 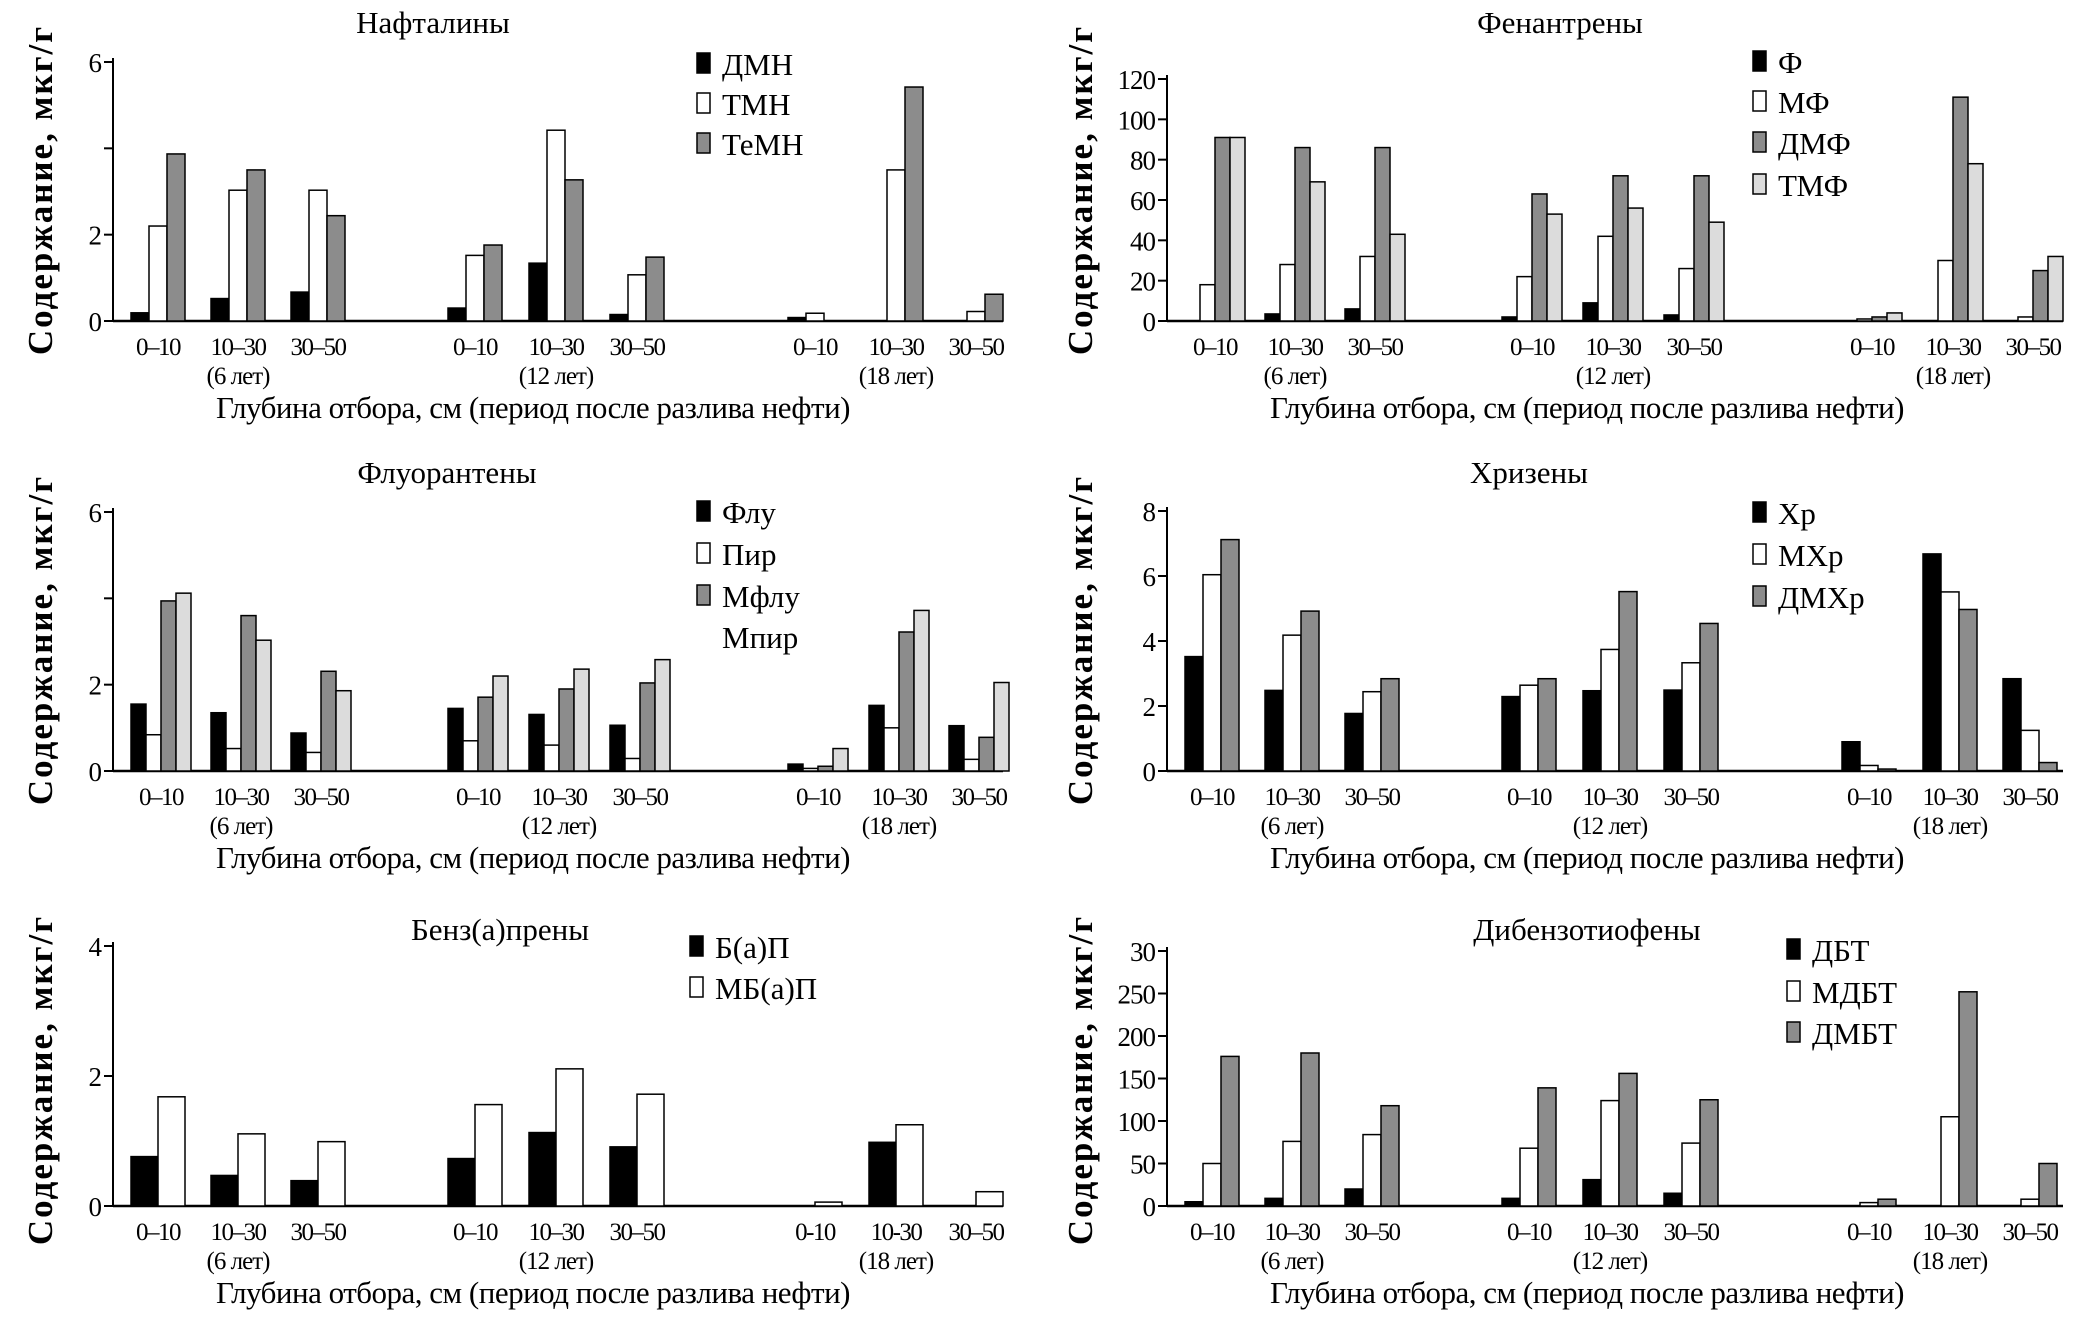 I want to click on legend-label: Мпир, so click(x=760, y=637).